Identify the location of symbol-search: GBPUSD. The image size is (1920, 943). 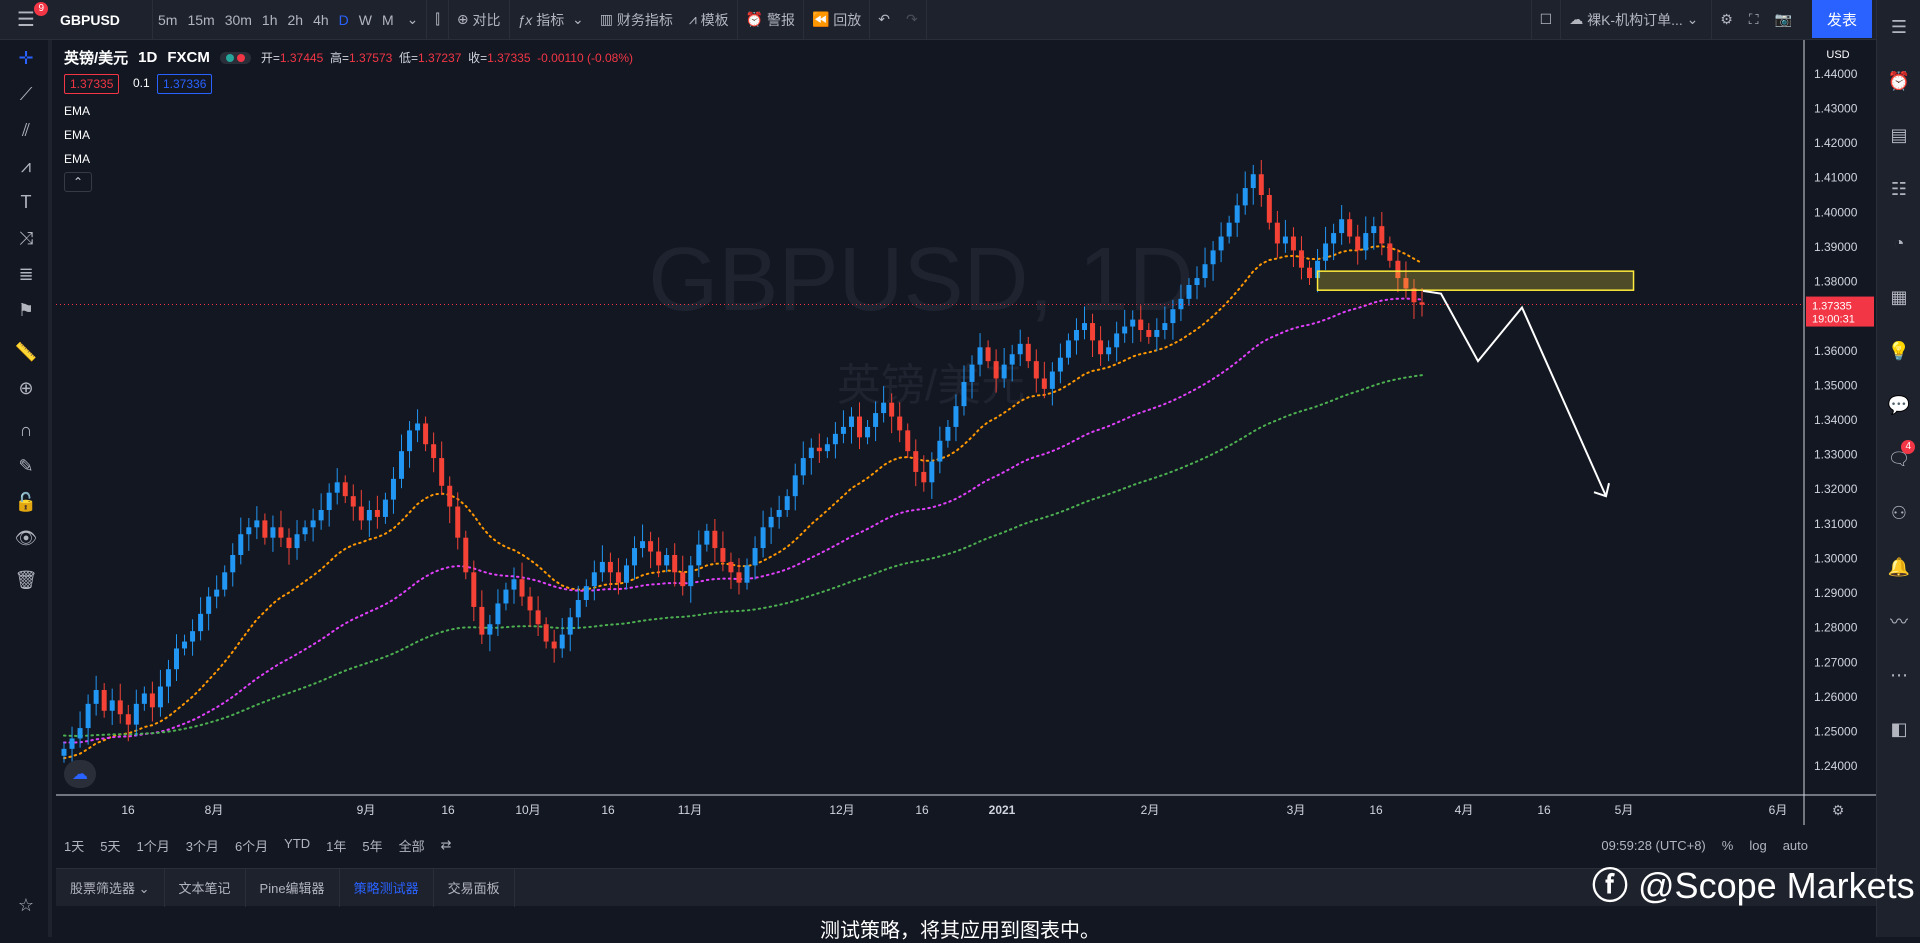
(90, 19).